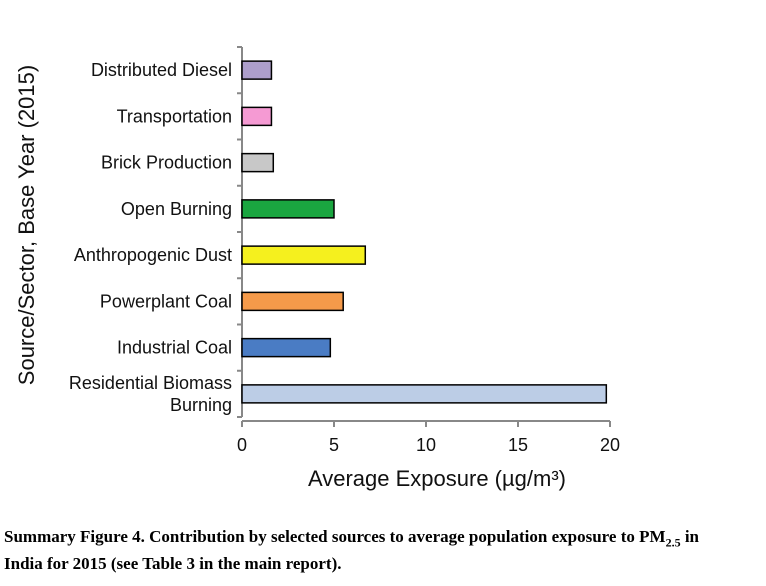 The height and width of the screenshot is (586, 766). What do you see at coordinates (174, 348) in the screenshot?
I see `y-tick-label: Industrial Coal` at bounding box center [174, 348].